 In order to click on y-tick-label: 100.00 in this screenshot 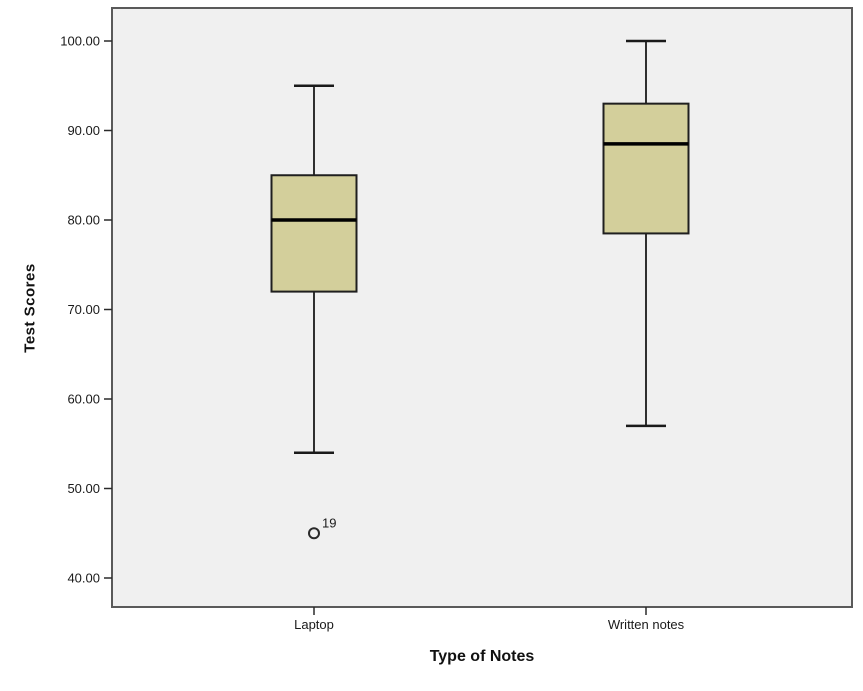, I will do `click(80, 41)`.